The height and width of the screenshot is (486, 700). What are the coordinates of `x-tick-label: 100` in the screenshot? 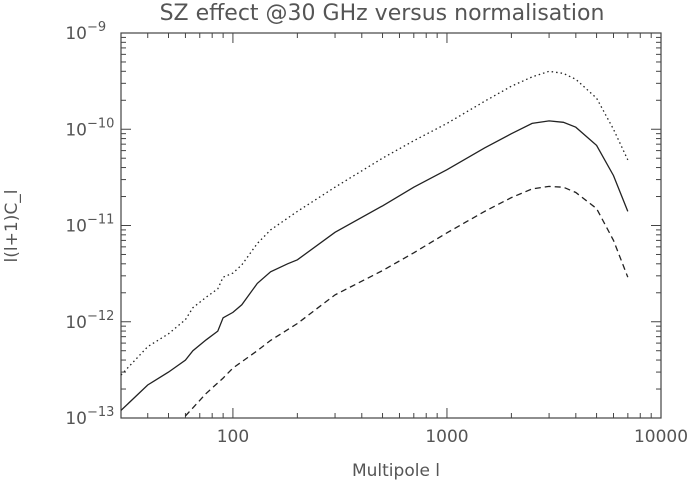 It's located at (233, 437).